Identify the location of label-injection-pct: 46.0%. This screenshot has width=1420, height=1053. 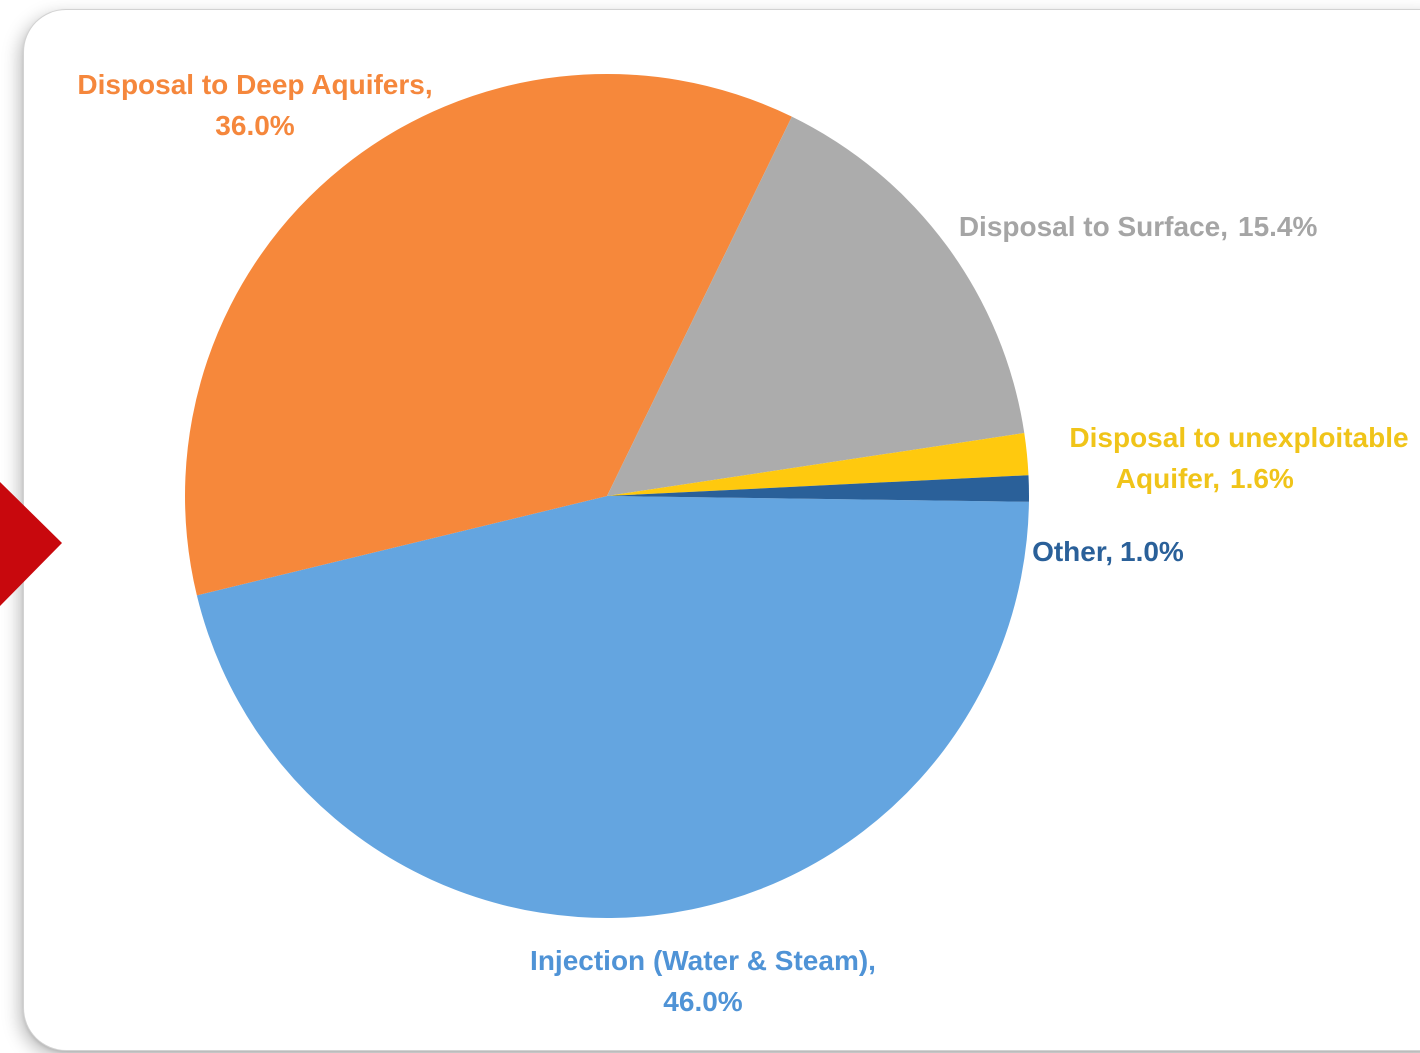
(702, 1001).